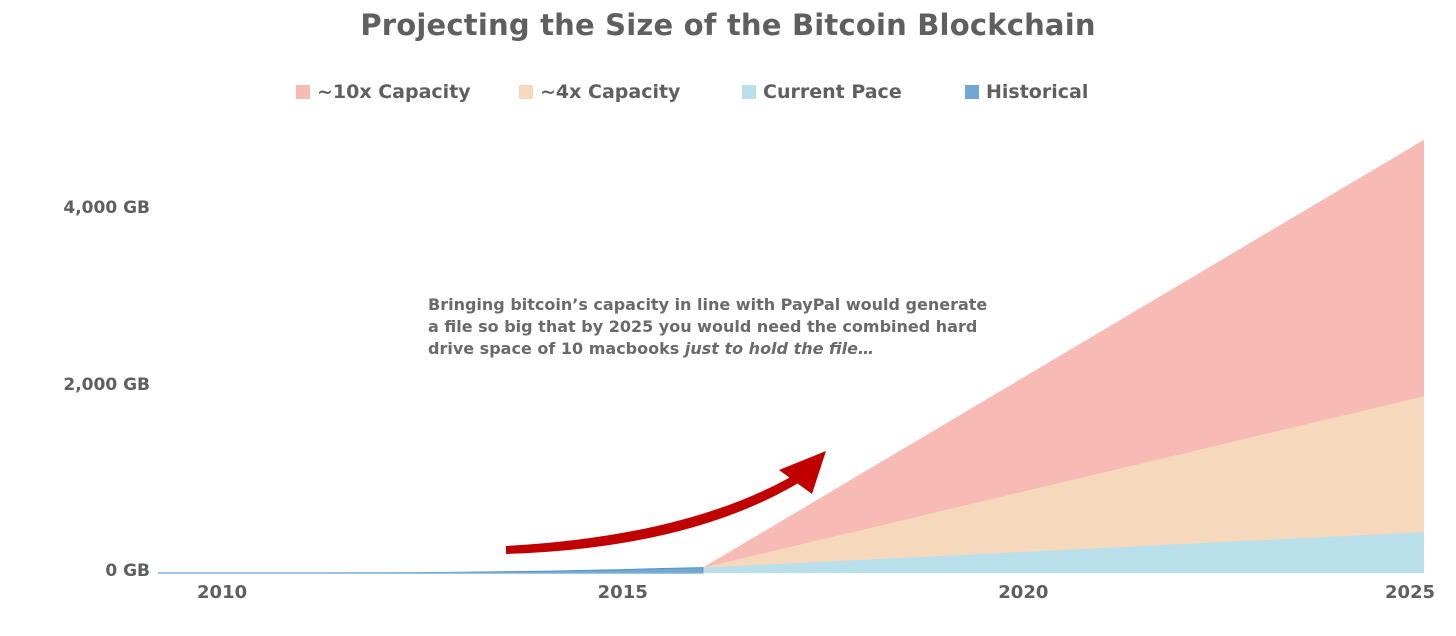 This screenshot has height=636, width=1456. What do you see at coordinates (222, 592) in the screenshot?
I see `x-tick-label: 2010` at bounding box center [222, 592].